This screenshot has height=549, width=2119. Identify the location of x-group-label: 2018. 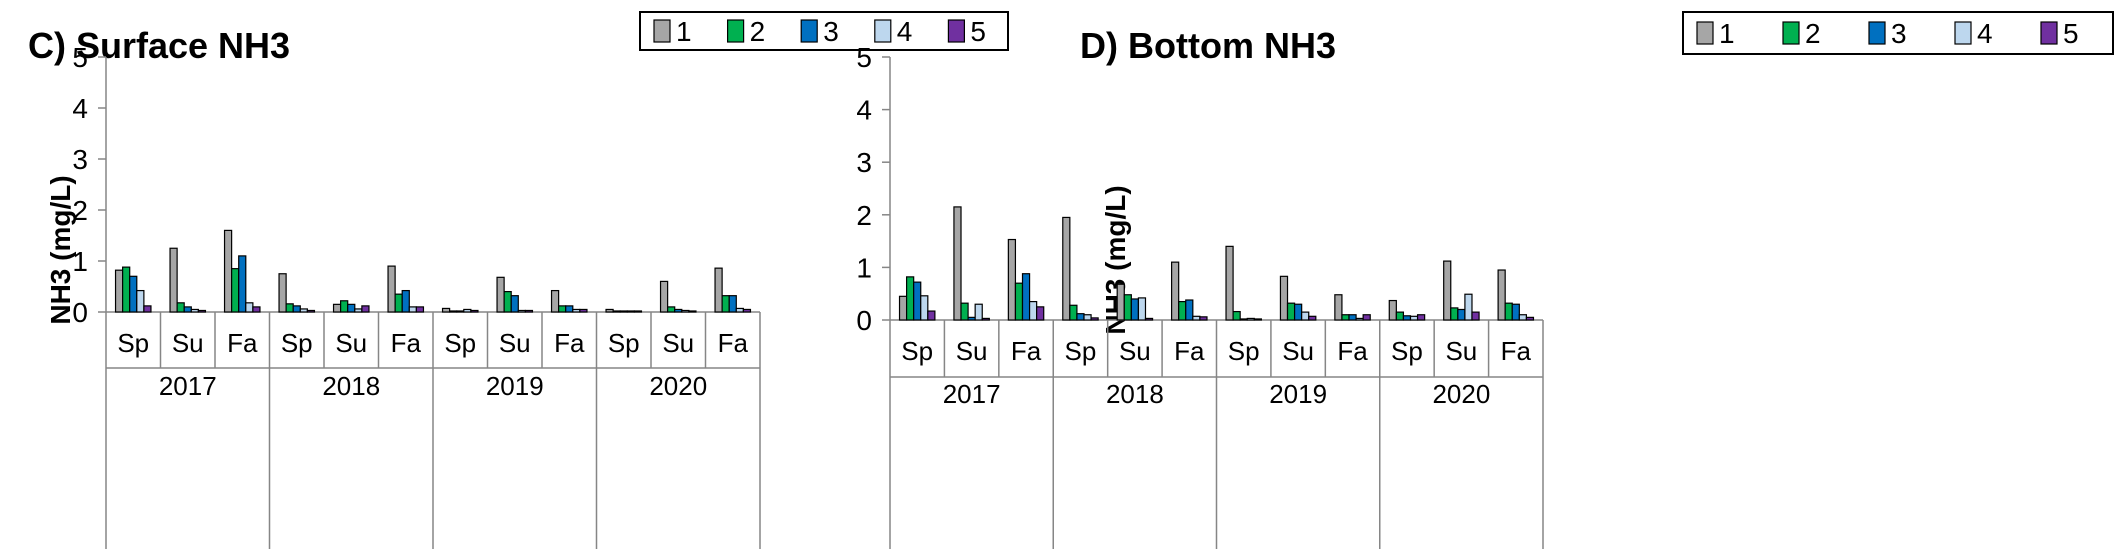
(351, 386).